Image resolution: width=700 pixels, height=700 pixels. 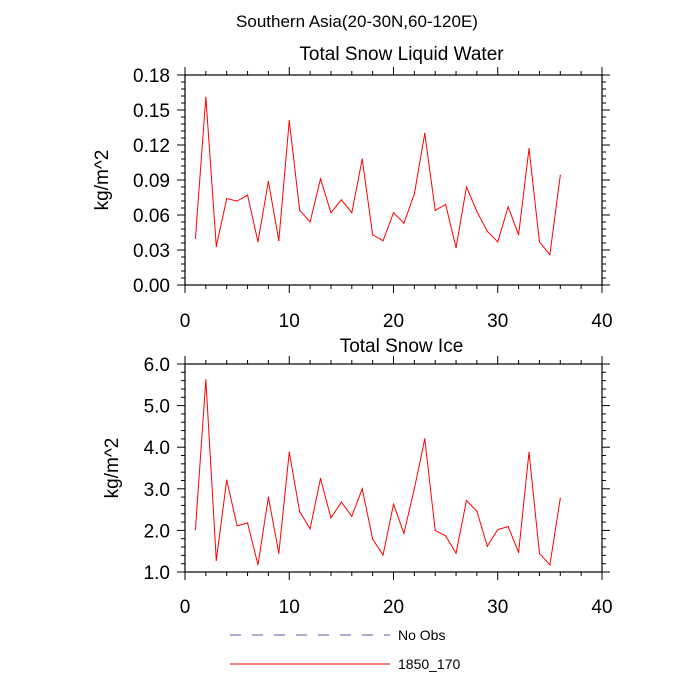 I want to click on y-tick-label: 0.12, so click(x=151, y=146).